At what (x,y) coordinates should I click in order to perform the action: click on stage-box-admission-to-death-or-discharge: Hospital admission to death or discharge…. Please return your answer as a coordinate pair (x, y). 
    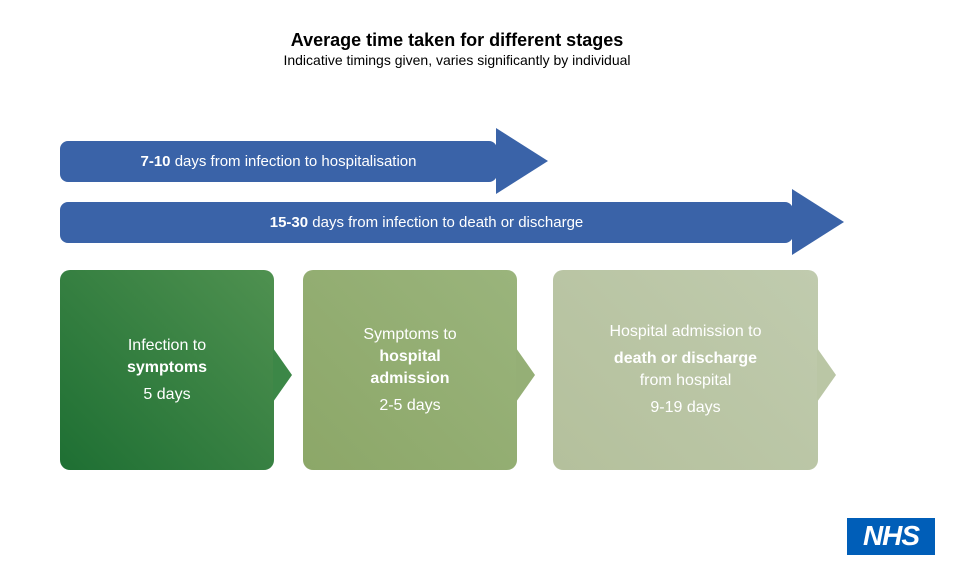
    Looking at the image, I should click on (685, 370).